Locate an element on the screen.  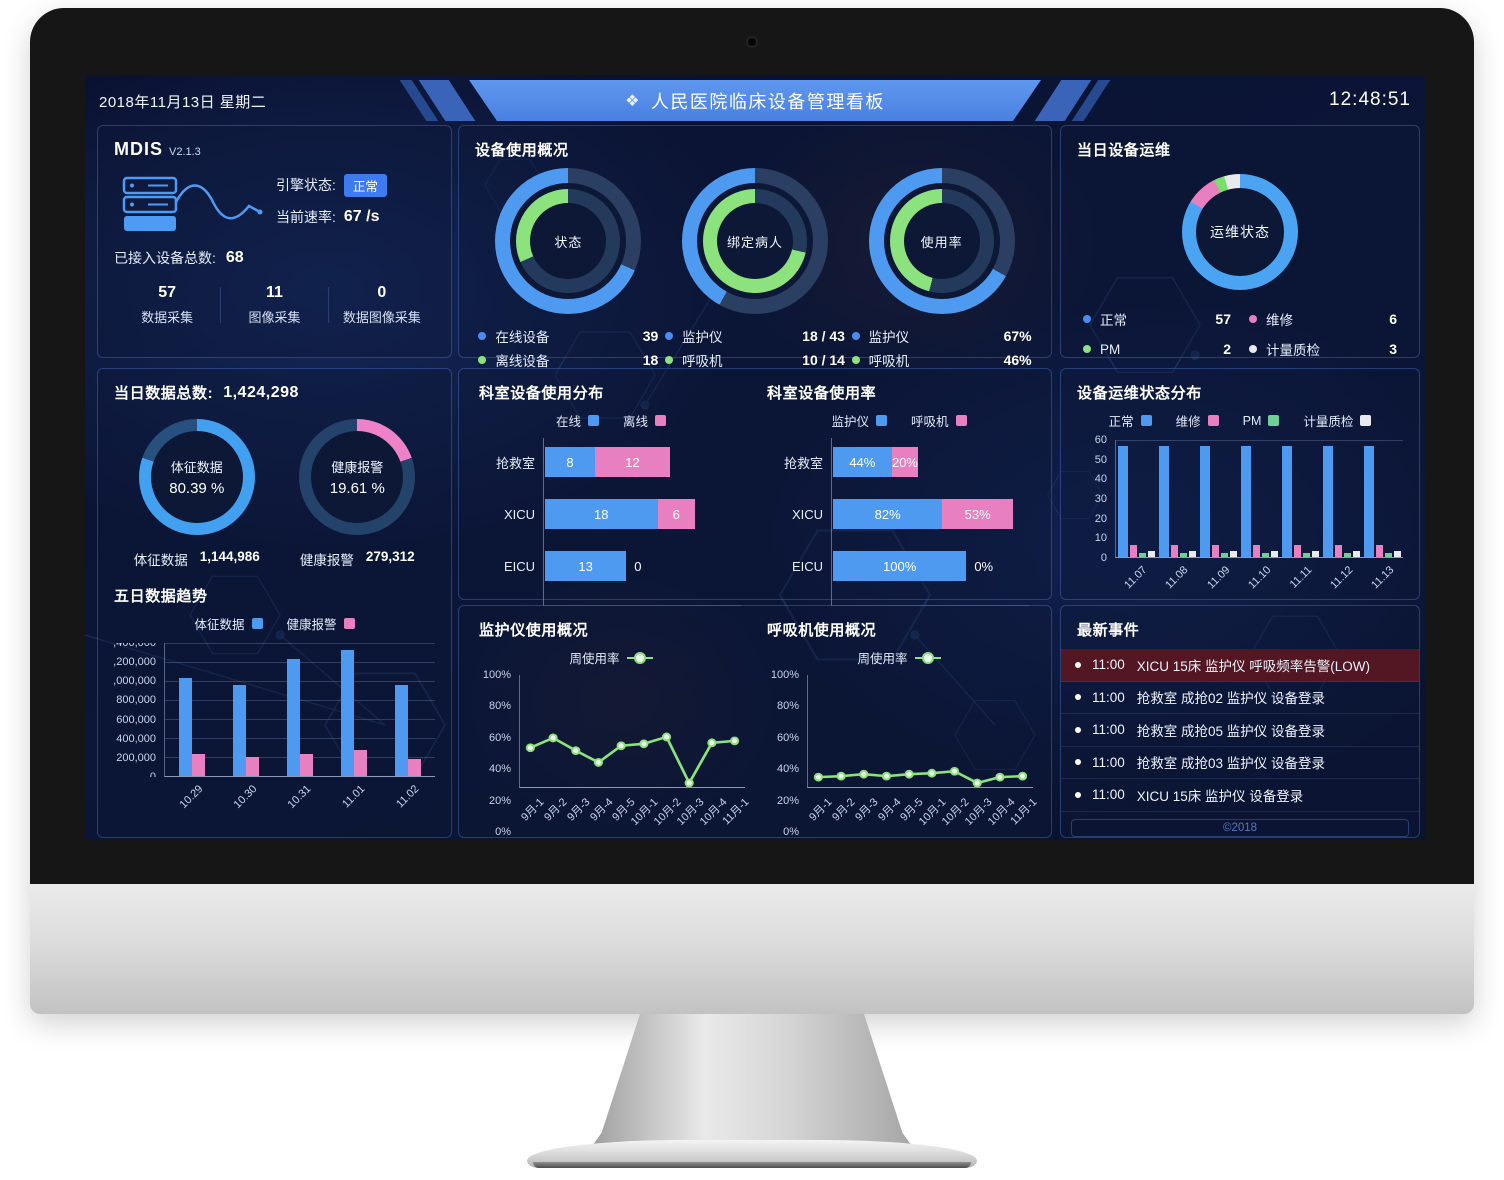
legend-item-ventilator: 呼吸机 10 / 14 is located at coordinates (754, 360).